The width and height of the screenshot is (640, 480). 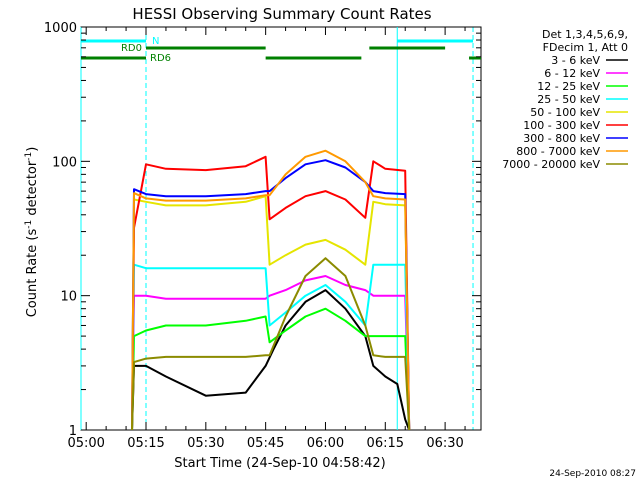 I want to click on x-axis-label: Start Time (24-Sep-10 04:58:42), so click(x=279, y=463).